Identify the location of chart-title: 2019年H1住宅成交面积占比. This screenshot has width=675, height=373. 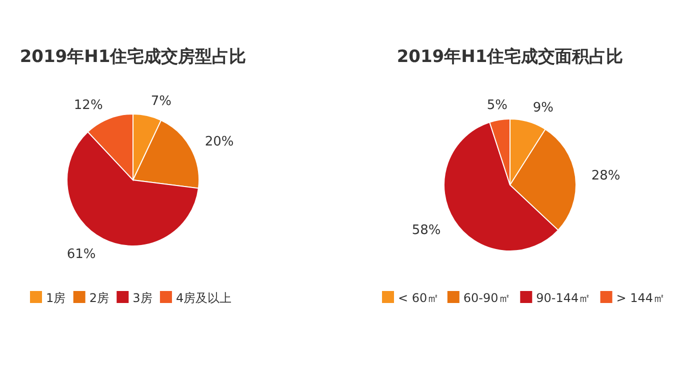
(510, 57).